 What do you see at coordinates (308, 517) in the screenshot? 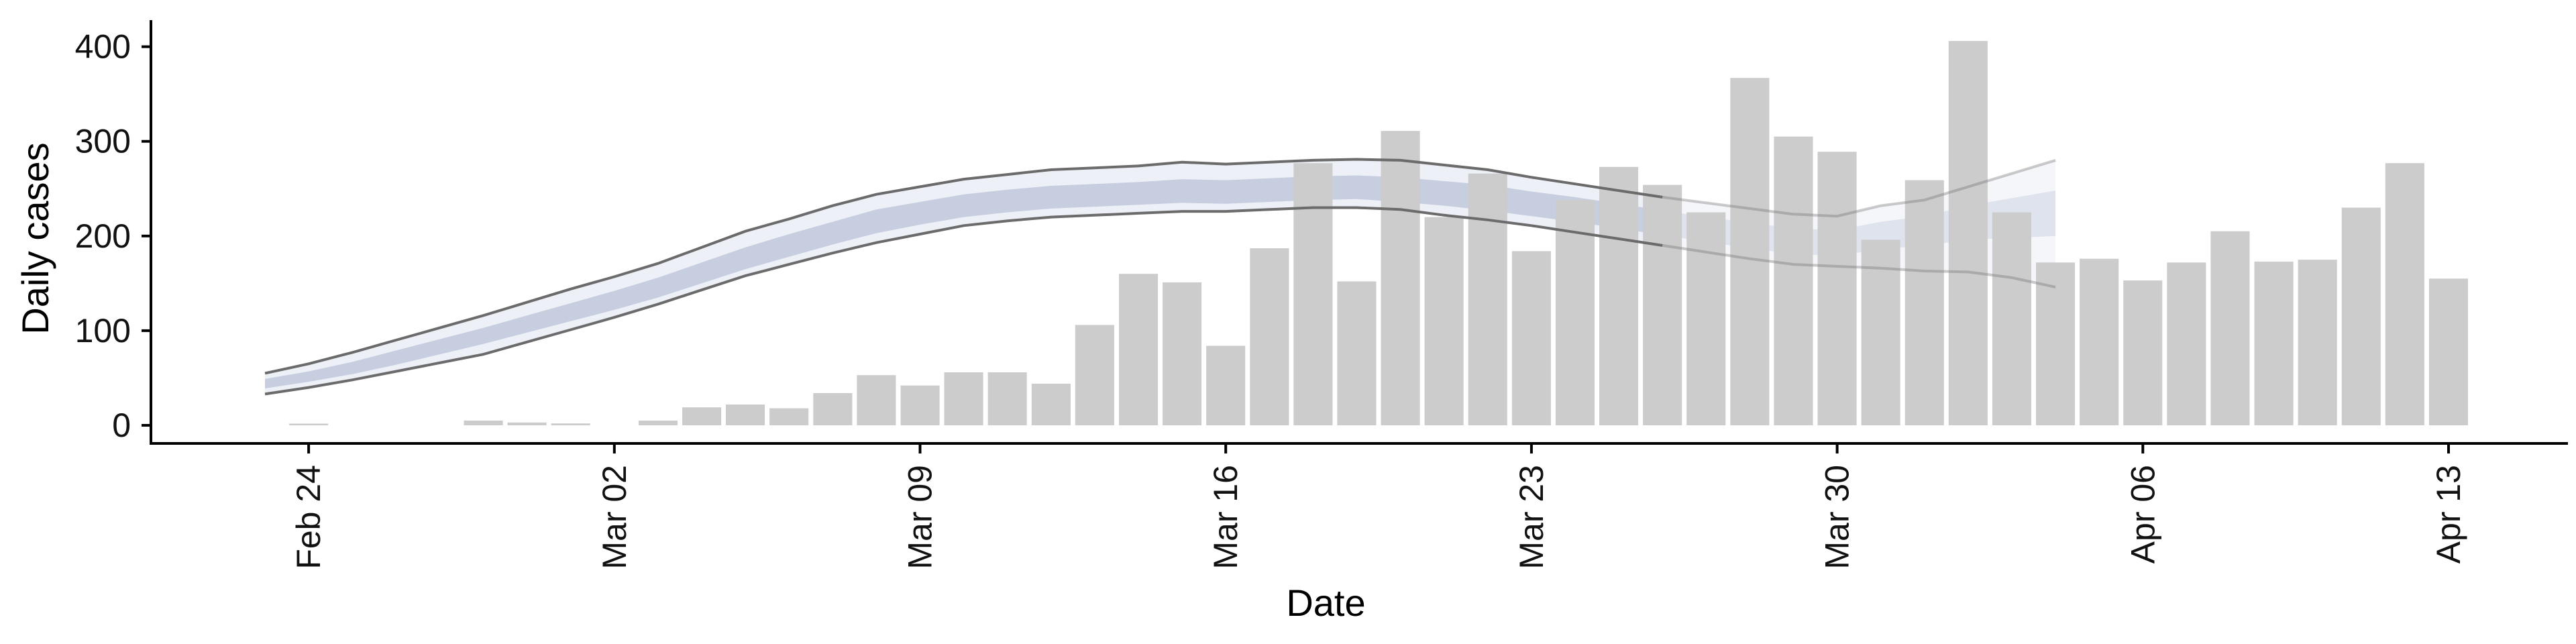
I see `x-tick-label-feb-24: Feb 24` at bounding box center [308, 517].